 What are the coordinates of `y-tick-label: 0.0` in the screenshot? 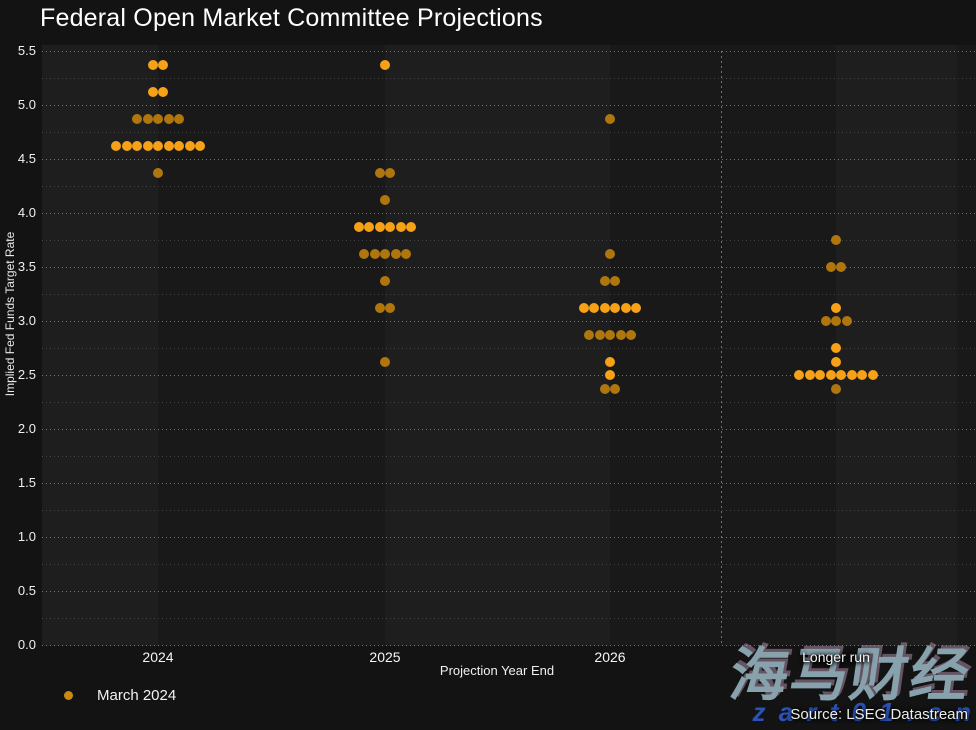 It's located at (26, 644).